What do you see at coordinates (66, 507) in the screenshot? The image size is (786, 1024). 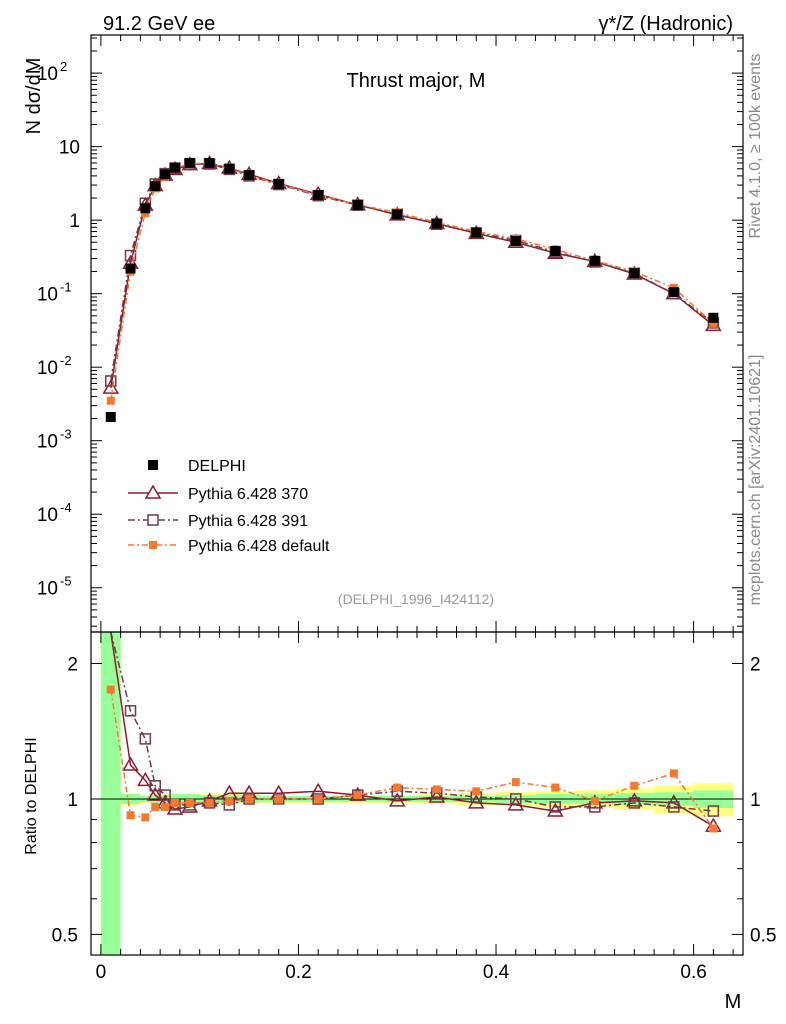 I see `y-tick-exponent: -4` at bounding box center [66, 507].